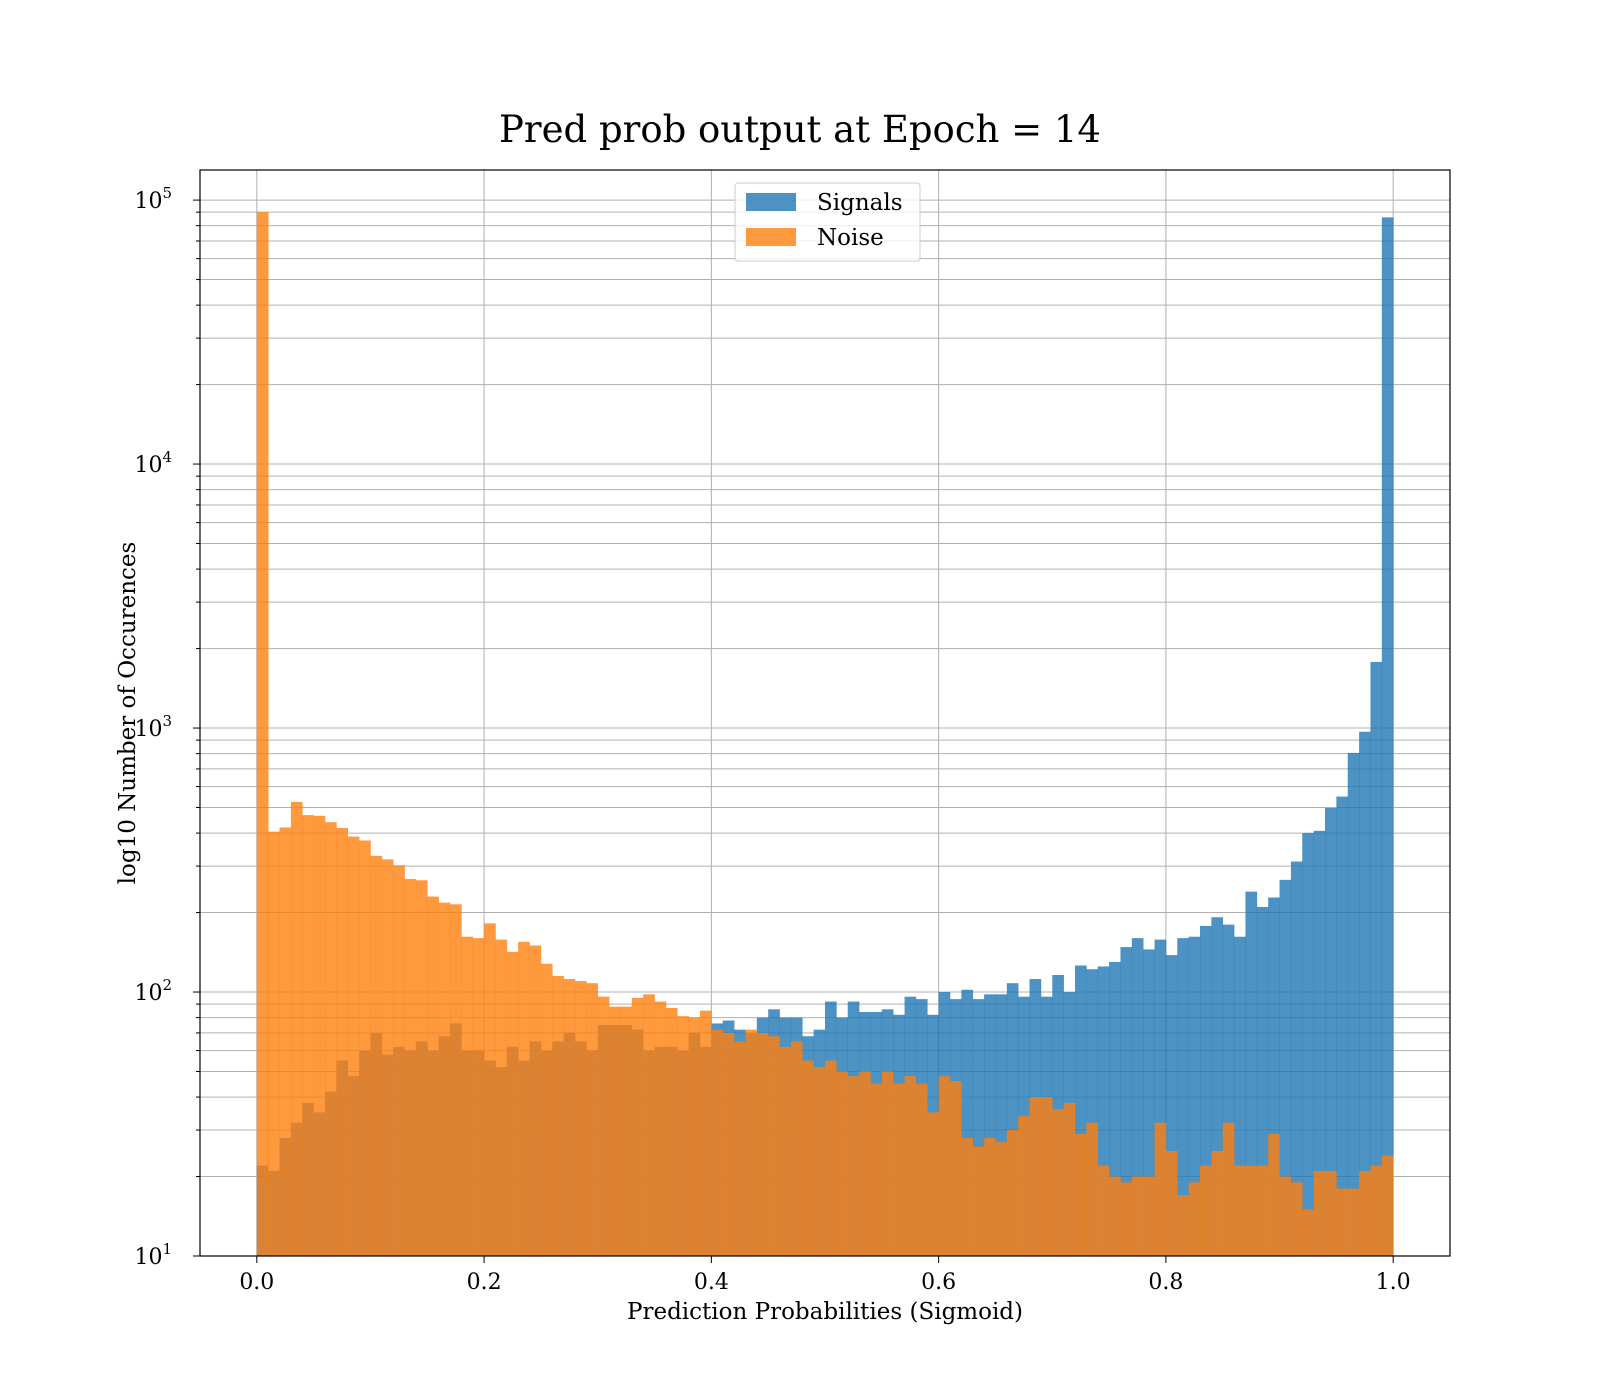  Describe the element at coordinates (711, 1282) in the screenshot. I see `x-tick-label: 0.4` at that location.